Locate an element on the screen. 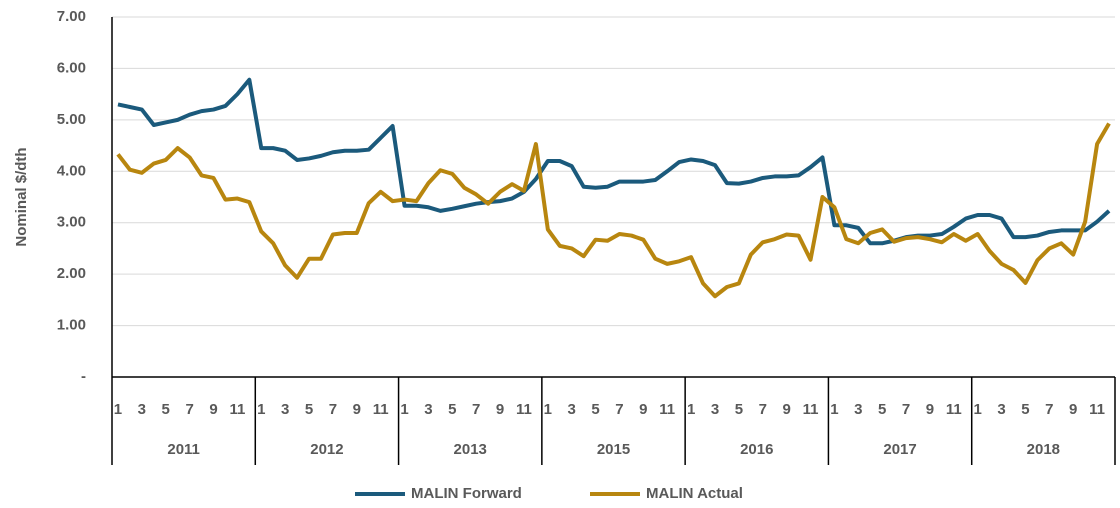 This screenshot has height=508, width=1120. x-group-label: 2015 is located at coordinates (613, 449).